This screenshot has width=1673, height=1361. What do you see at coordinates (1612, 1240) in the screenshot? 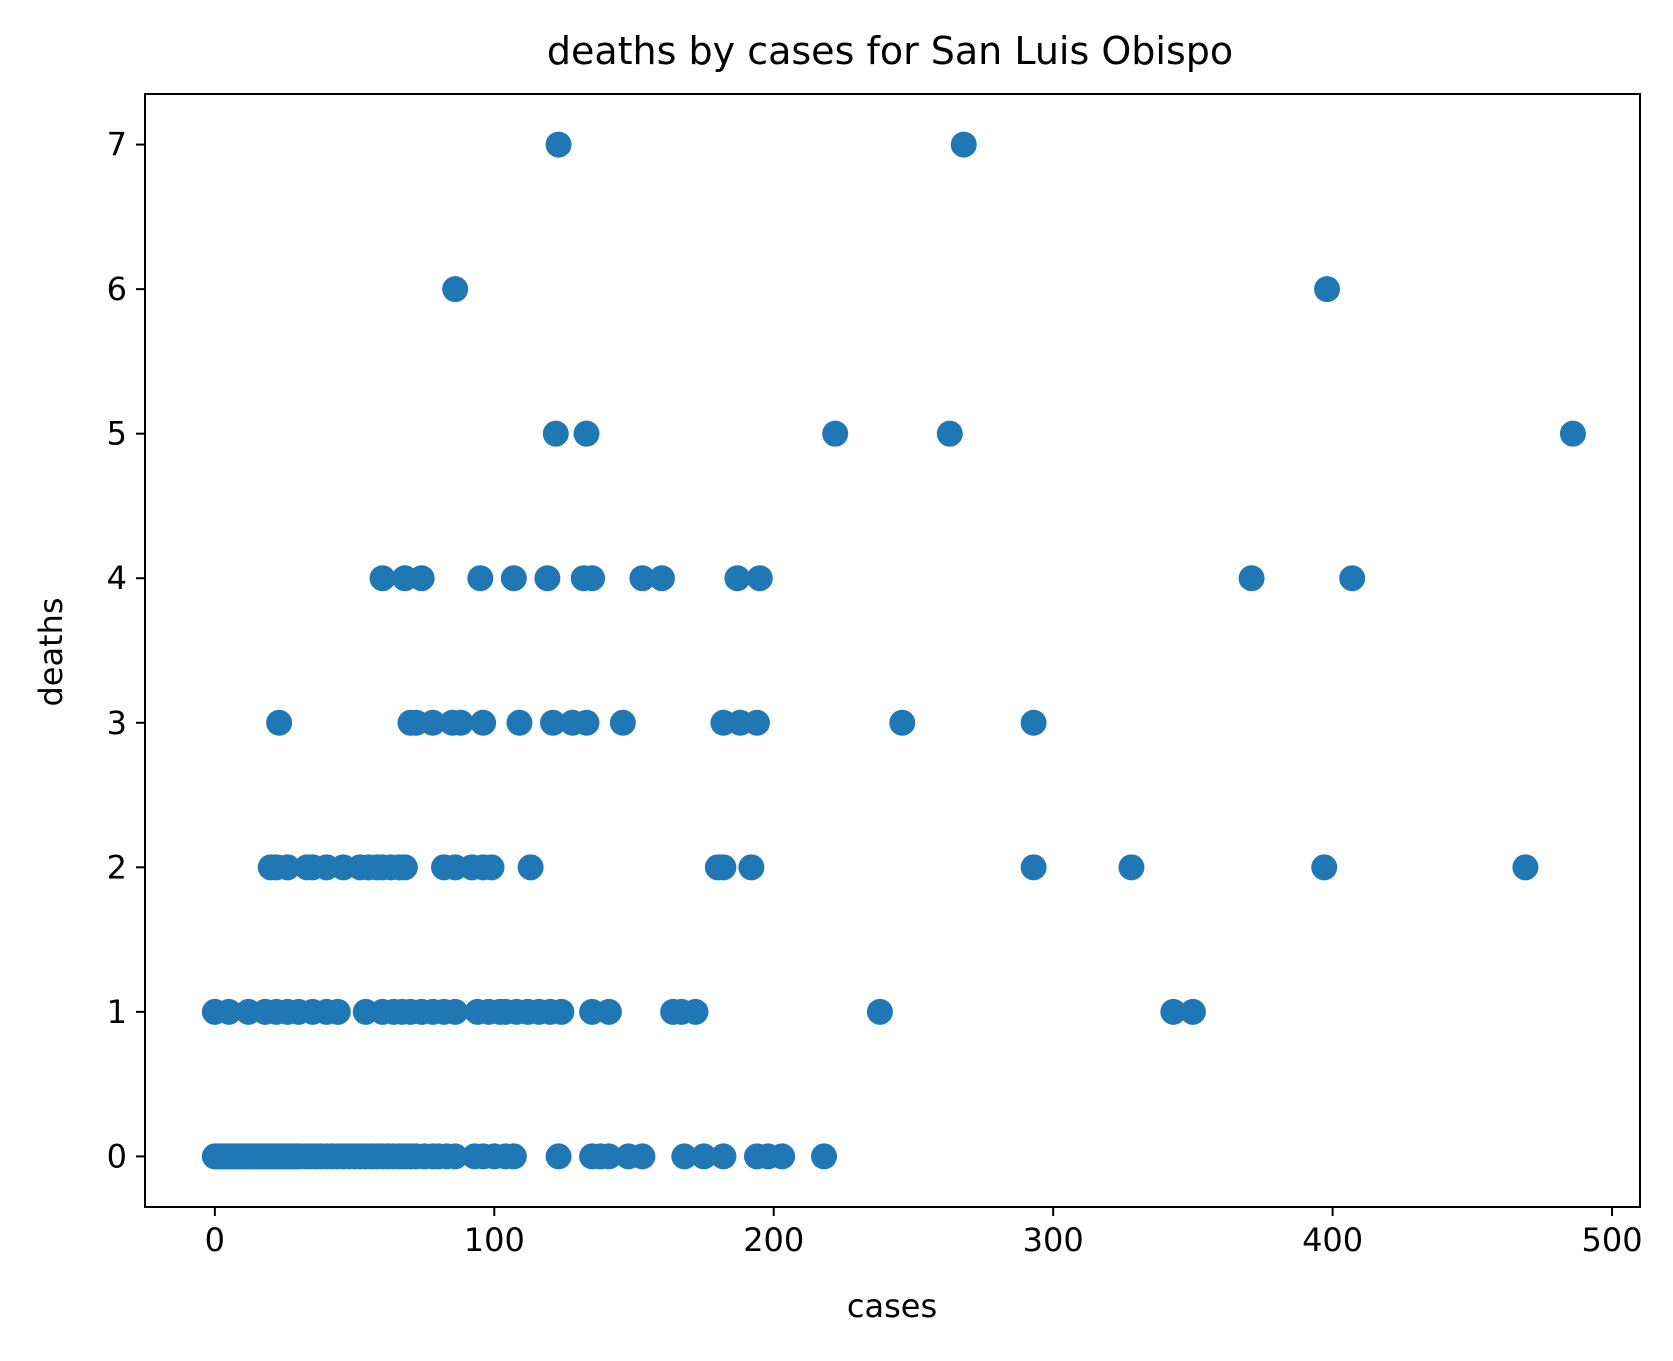
I see `x-tick-label: 500` at bounding box center [1612, 1240].